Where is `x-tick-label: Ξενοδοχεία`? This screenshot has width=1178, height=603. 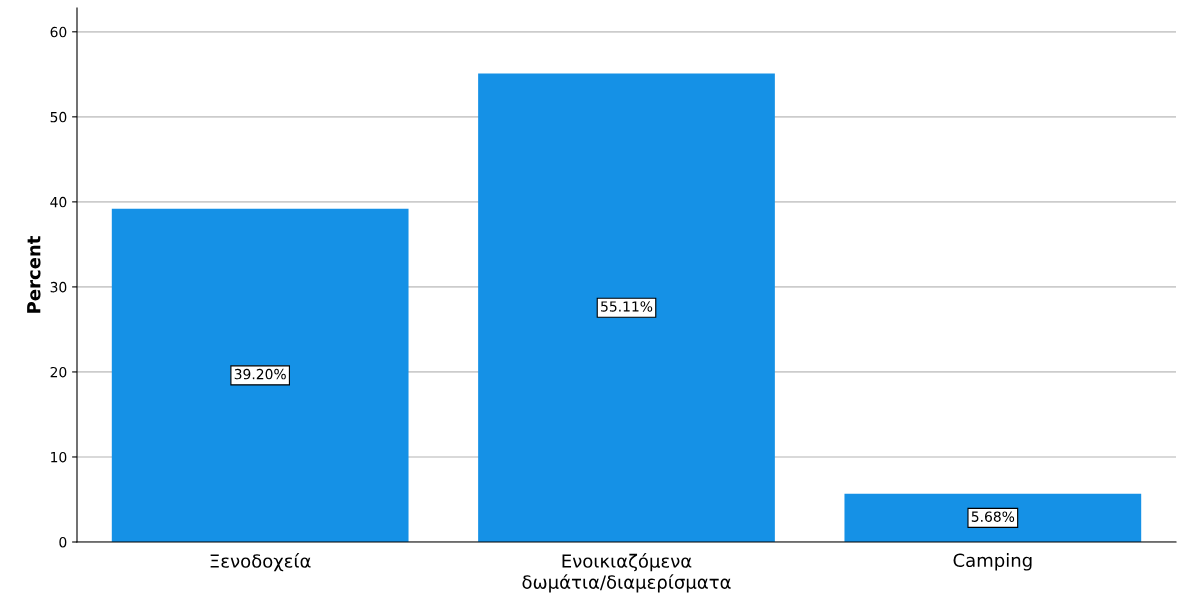
x-tick-label: Ξενοδοχεία is located at coordinates (260, 562).